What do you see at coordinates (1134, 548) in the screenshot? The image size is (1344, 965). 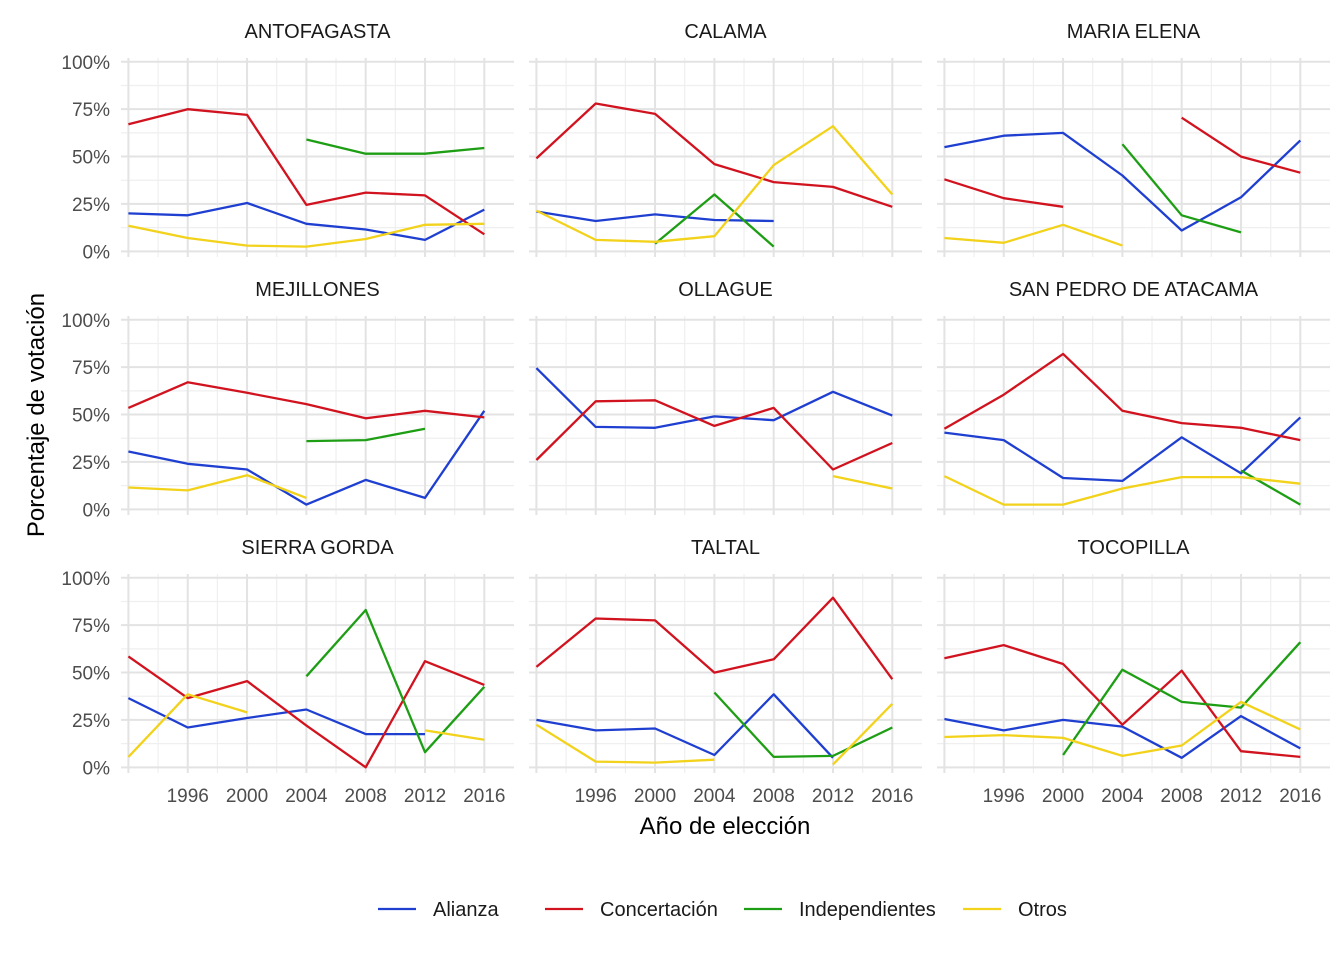 I see `panel-title-tocopilla: TOCOPILLA` at bounding box center [1134, 548].